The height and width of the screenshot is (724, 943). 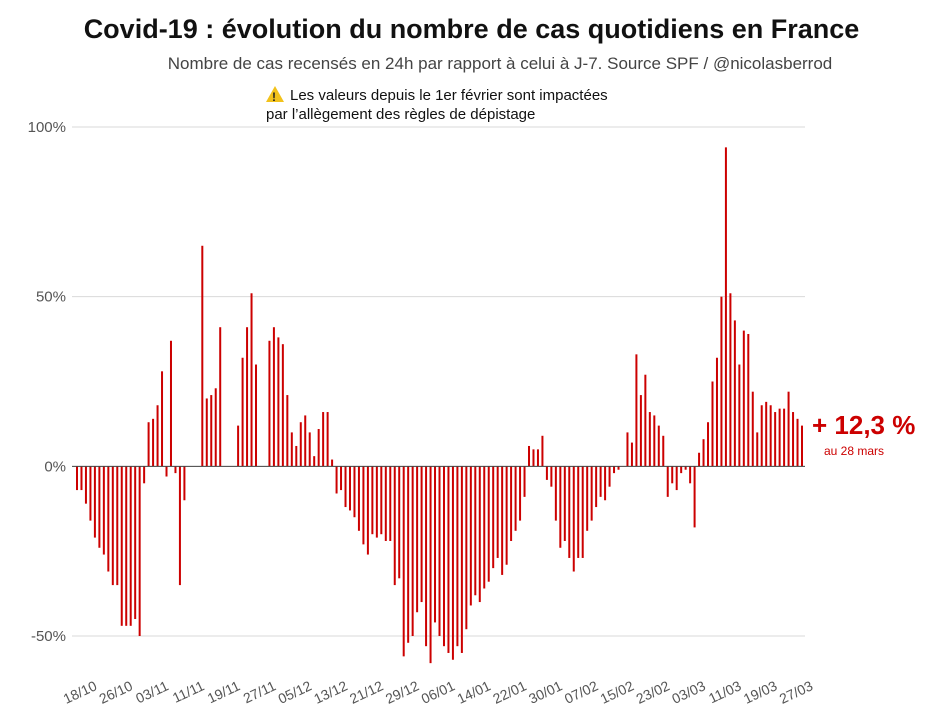 I want to click on x-tick-label: 07/02, so click(x=581, y=691).